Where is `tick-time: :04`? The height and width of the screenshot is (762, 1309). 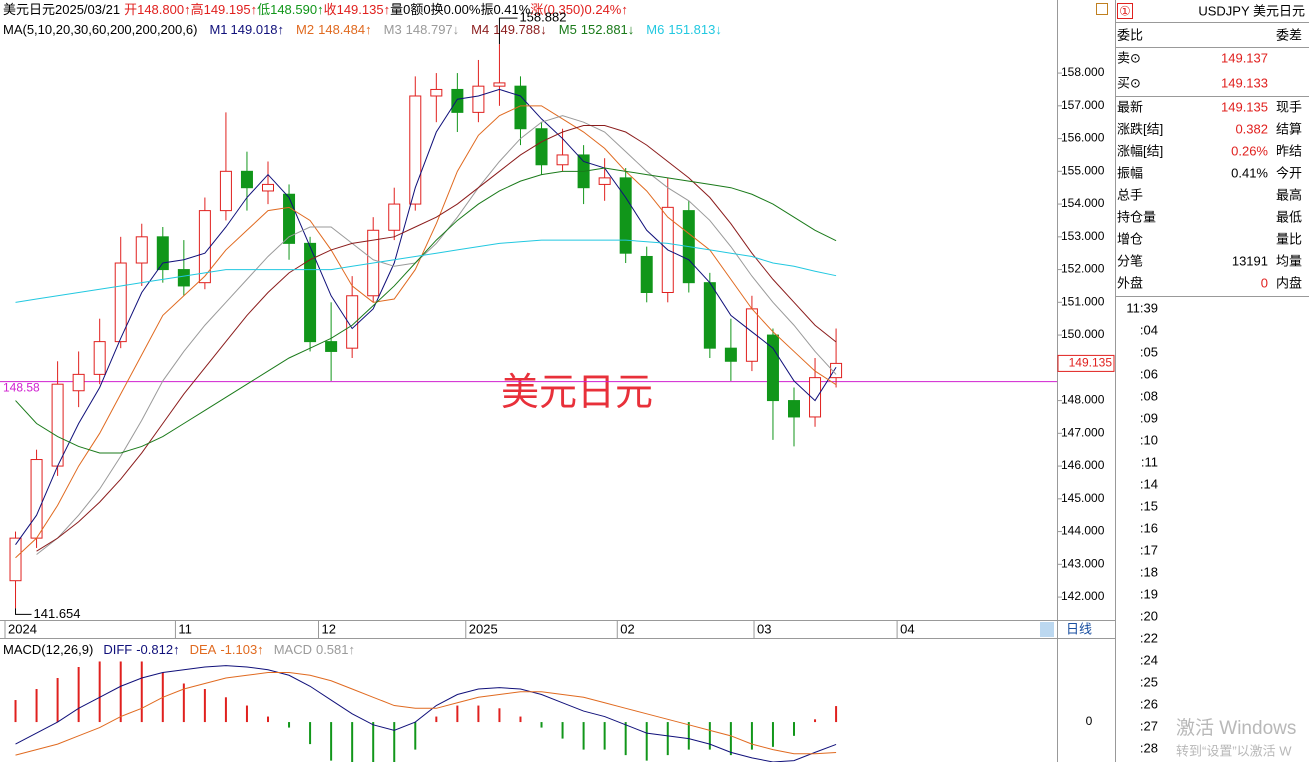 tick-time: :04 is located at coordinates (1149, 329).